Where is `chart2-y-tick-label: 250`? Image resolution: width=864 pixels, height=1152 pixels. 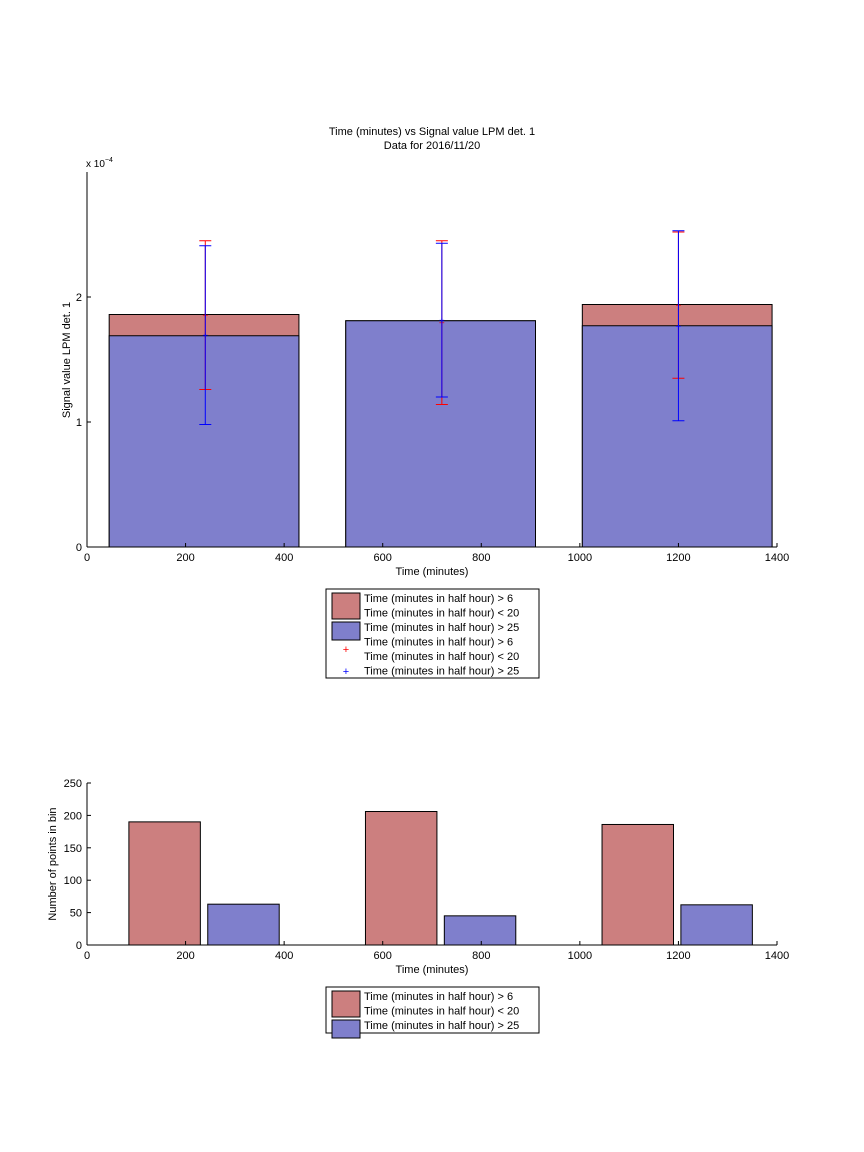
chart2-y-tick-label: 250 is located at coordinates (73, 784).